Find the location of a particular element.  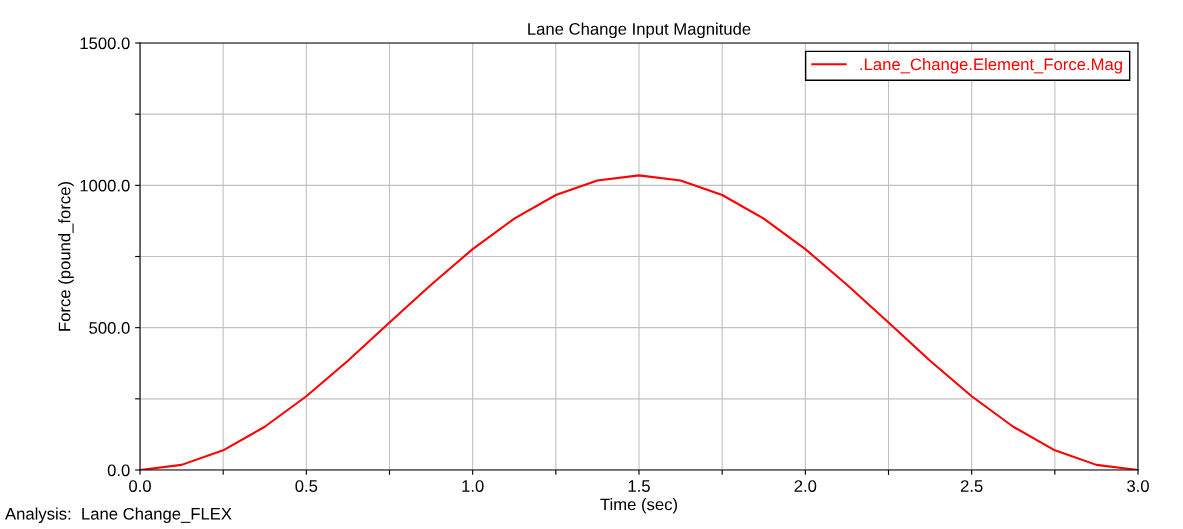

x-axis-title: Time (sec) is located at coordinates (639, 506).